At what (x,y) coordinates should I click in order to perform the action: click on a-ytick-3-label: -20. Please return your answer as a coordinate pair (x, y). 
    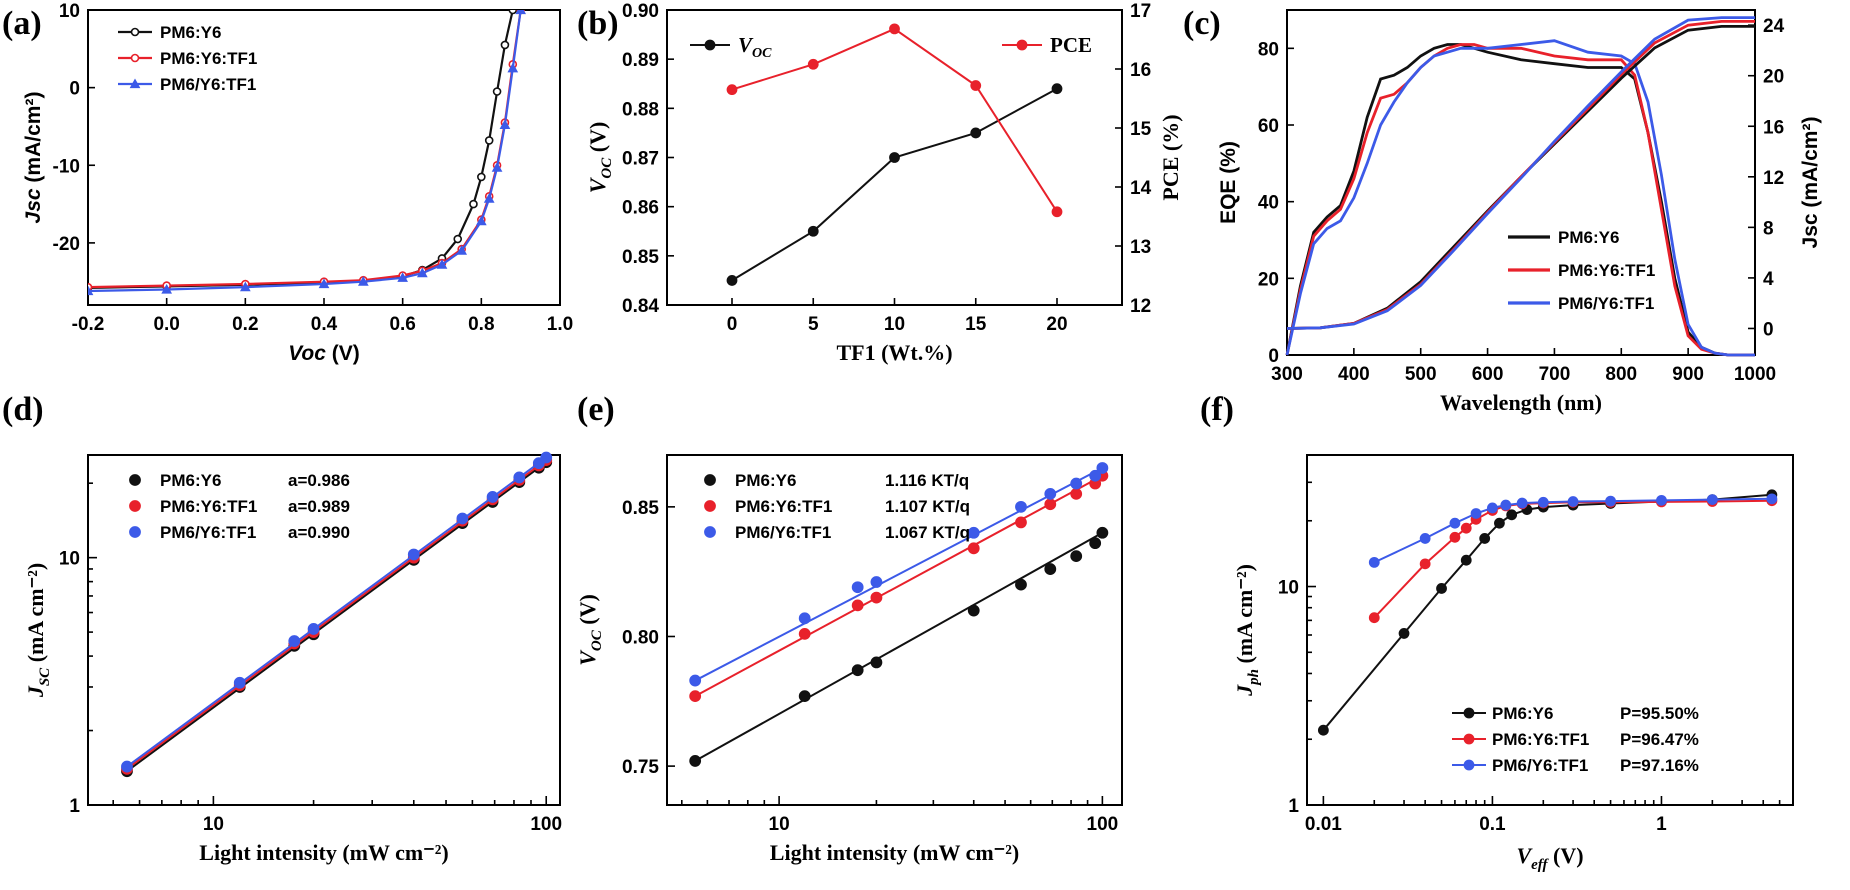
    Looking at the image, I should click on (66, 244).